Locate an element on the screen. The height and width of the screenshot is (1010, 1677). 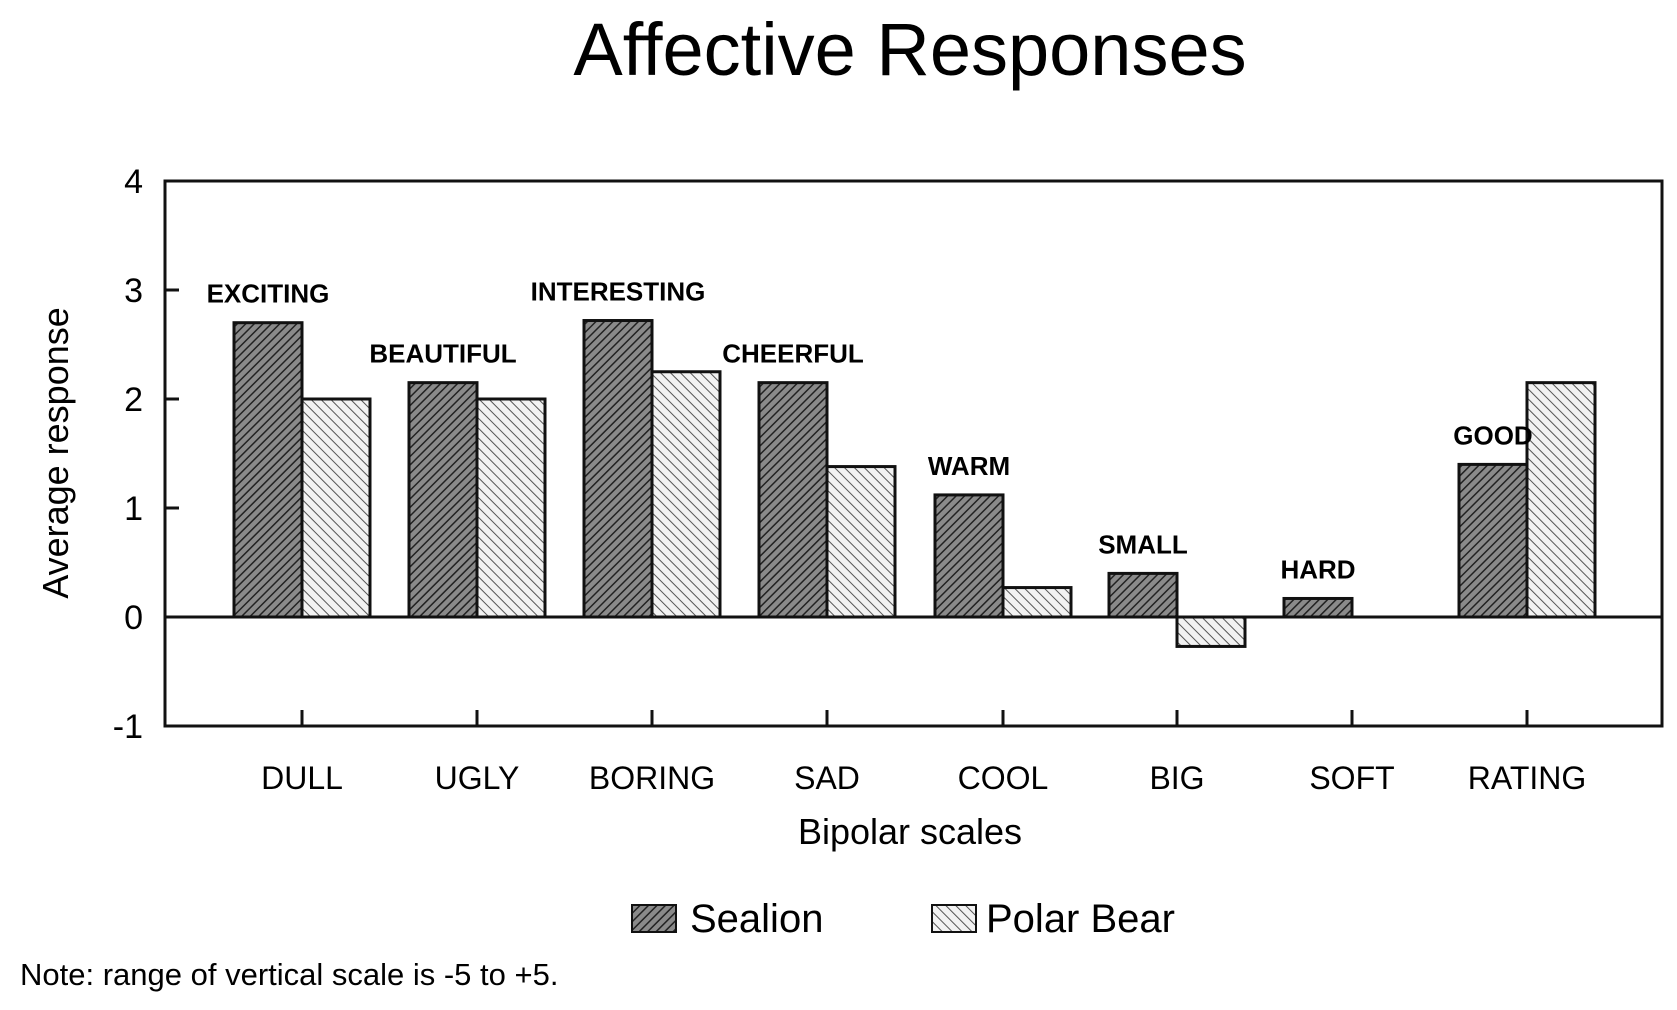
legend-label-sealion: Sealion is located at coordinates (756, 919).